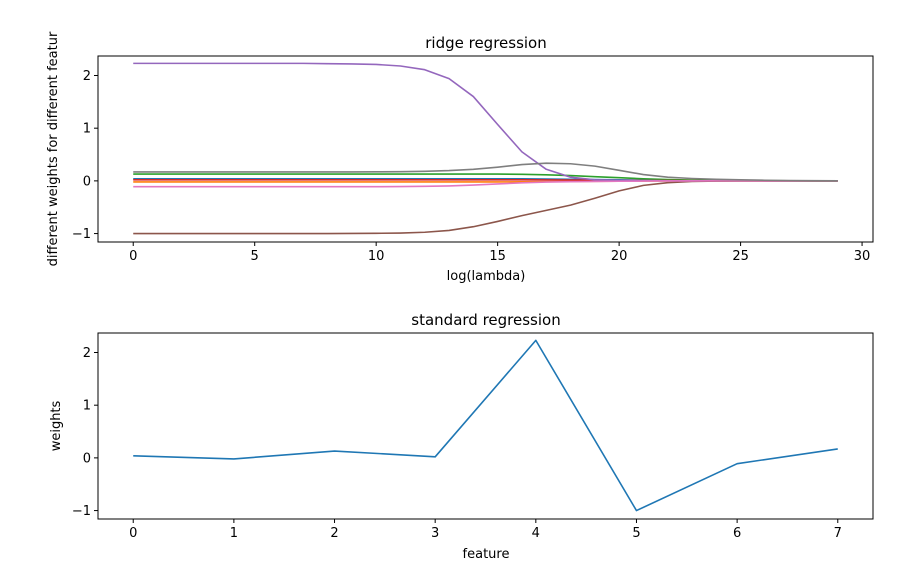  What do you see at coordinates (486, 43) in the screenshot?
I see `chart-title: ridge regression` at bounding box center [486, 43].